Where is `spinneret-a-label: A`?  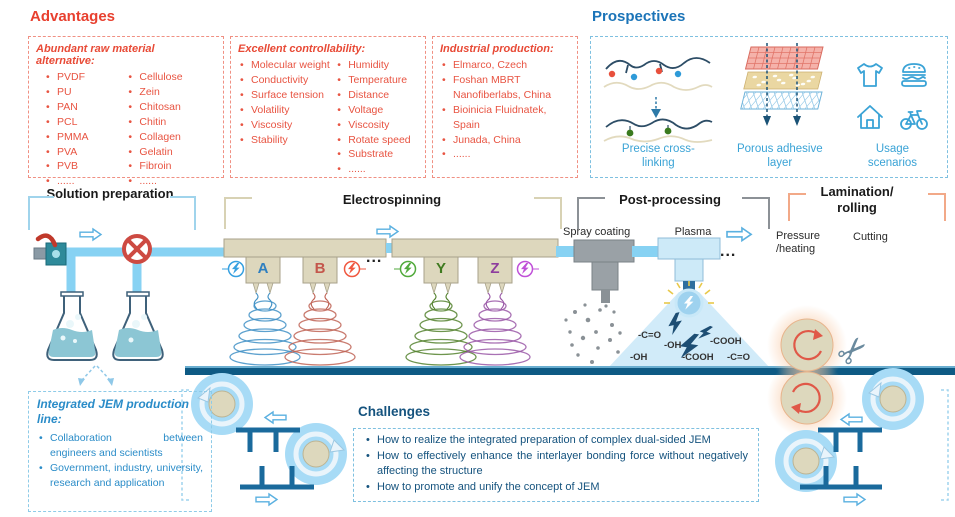
spinneret-a-label: A is located at coordinates (263, 268).